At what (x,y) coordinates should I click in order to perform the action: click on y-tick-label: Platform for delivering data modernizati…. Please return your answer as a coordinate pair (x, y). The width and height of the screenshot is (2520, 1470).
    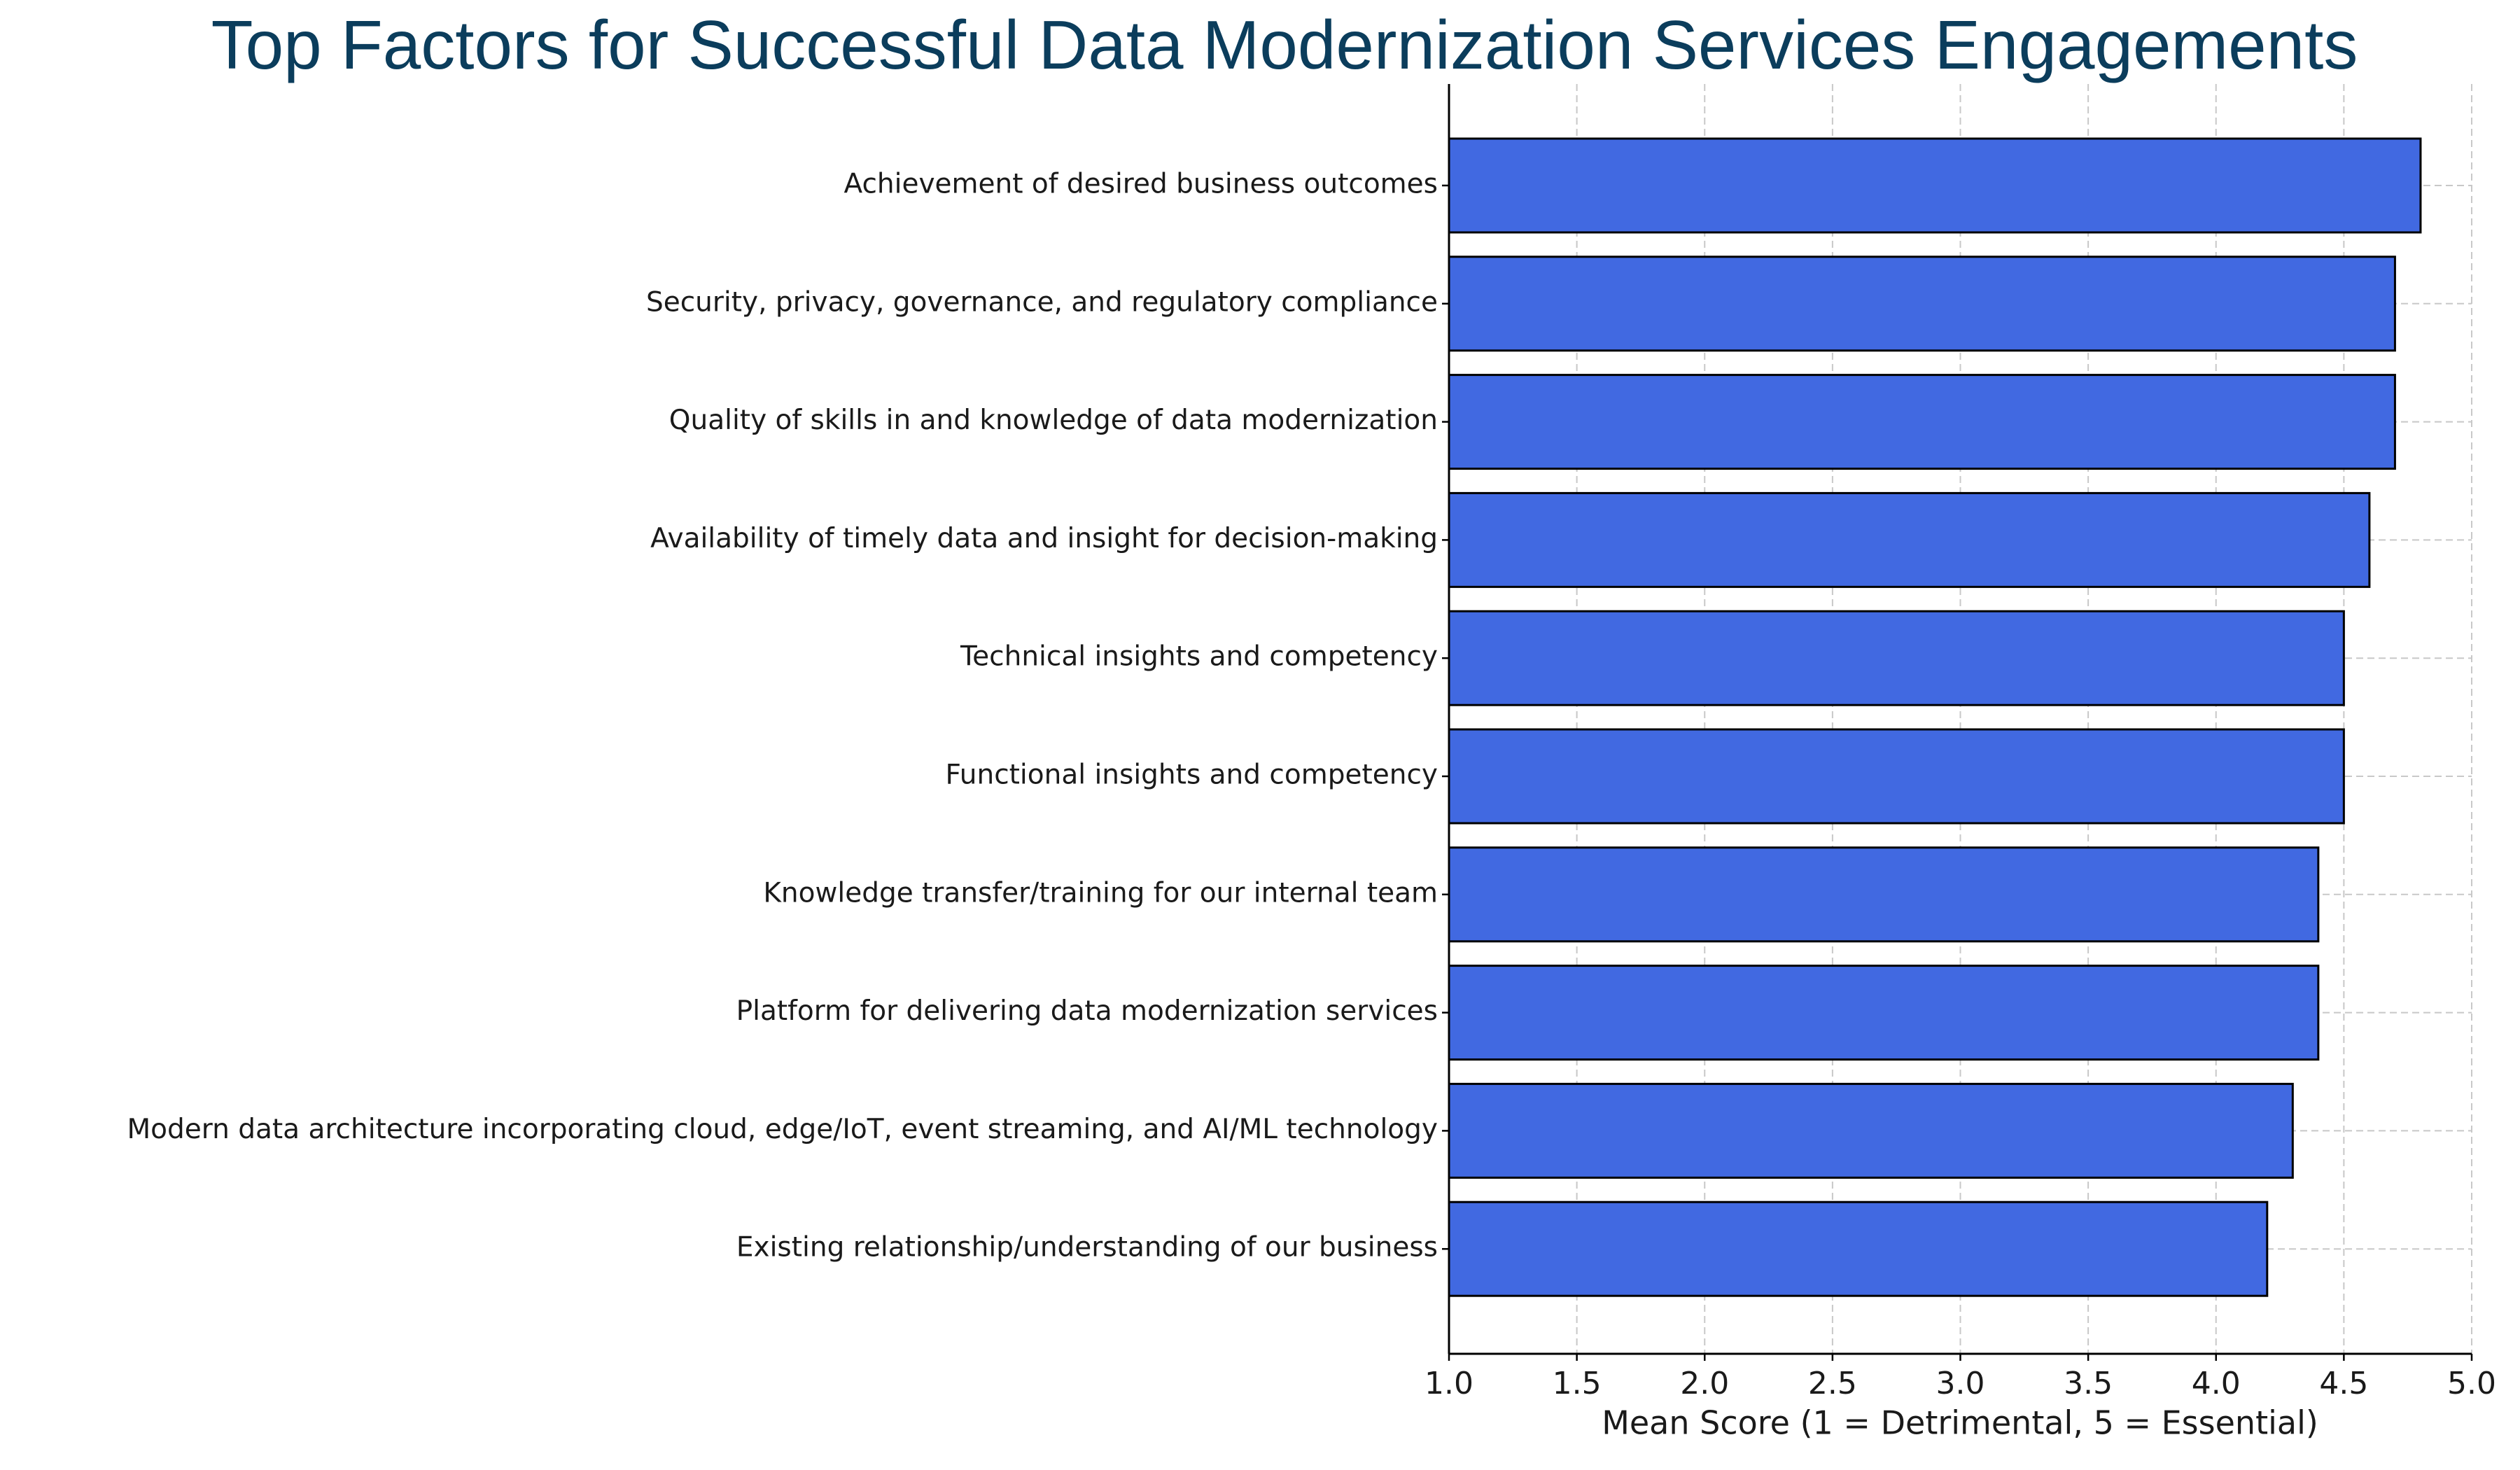
    Looking at the image, I should click on (1087, 1011).